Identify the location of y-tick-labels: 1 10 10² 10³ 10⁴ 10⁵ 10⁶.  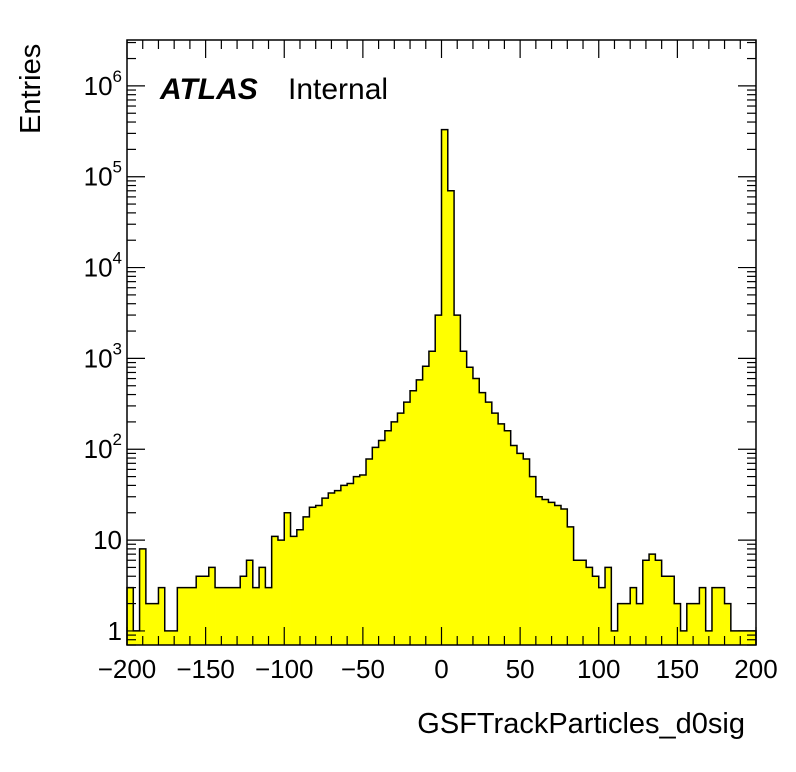
(103, 356).